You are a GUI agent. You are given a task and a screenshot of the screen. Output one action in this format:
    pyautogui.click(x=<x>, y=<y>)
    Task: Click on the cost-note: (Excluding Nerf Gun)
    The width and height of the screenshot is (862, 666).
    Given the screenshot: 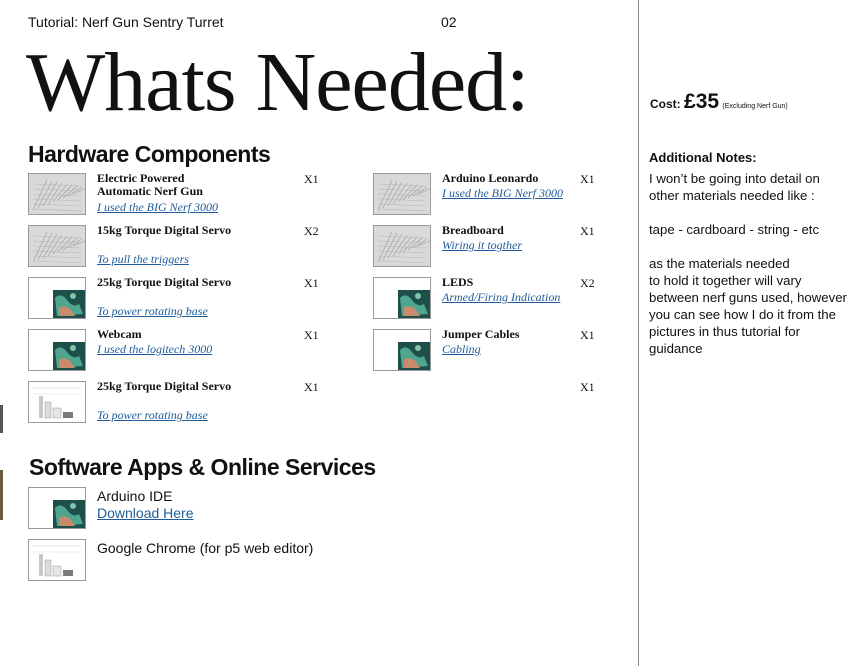 What is the action you would take?
    pyautogui.click(x=755, y=106)
    